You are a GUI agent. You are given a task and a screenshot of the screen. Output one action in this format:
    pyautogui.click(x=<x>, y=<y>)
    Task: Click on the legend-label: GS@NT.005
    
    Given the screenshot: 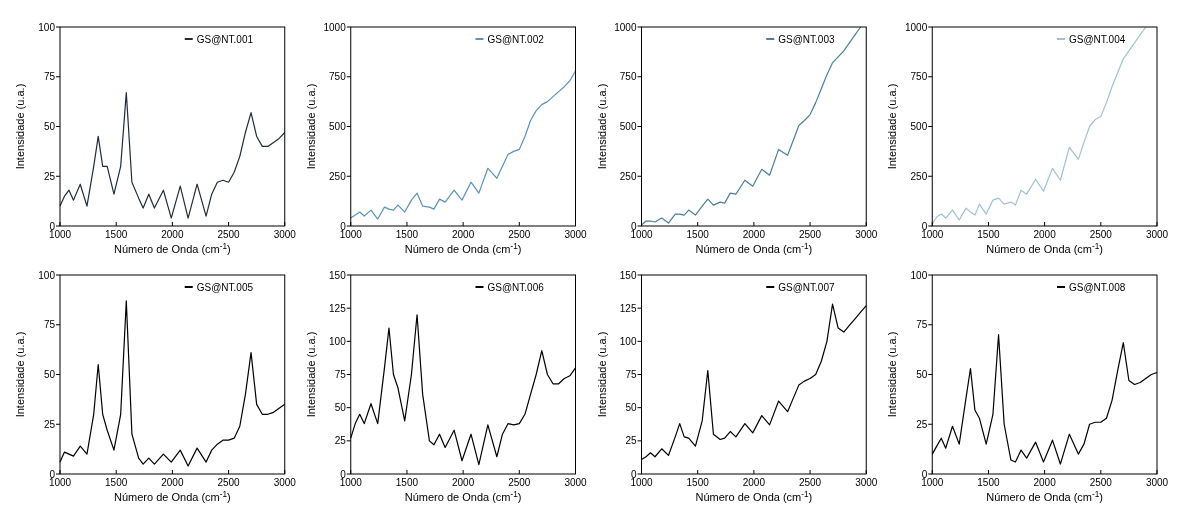 What is the action you would take?
    pyautogui.click(x=225, y=287)
    